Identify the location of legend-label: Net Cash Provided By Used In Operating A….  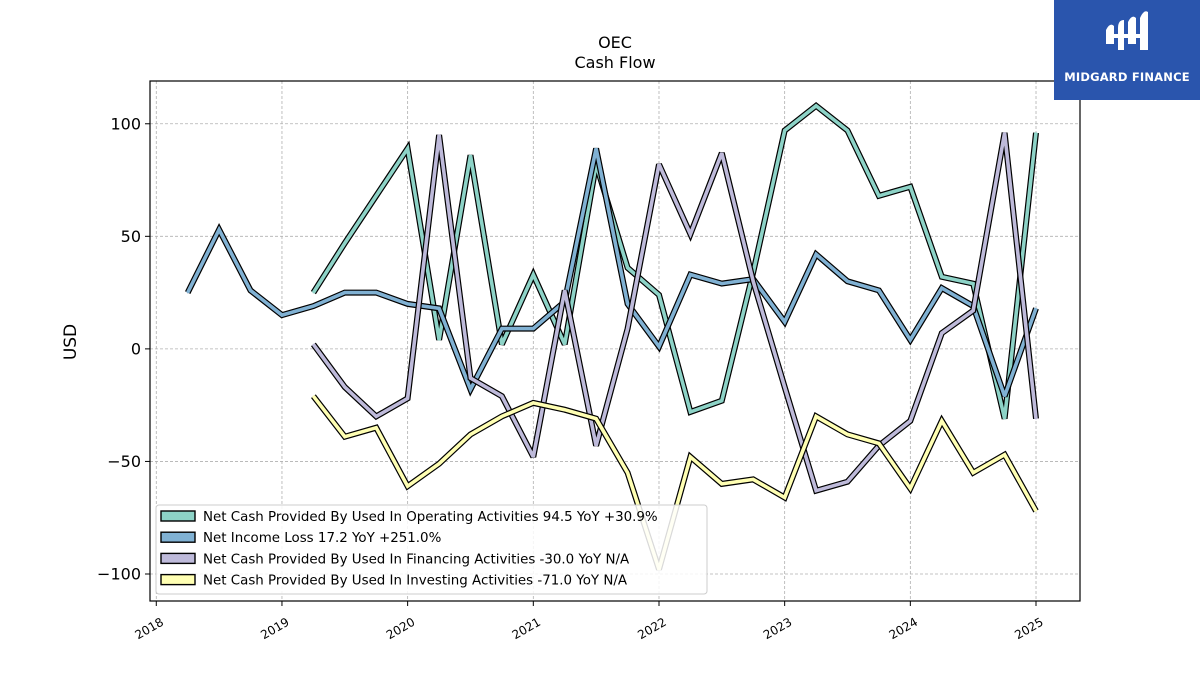
(430, 517).